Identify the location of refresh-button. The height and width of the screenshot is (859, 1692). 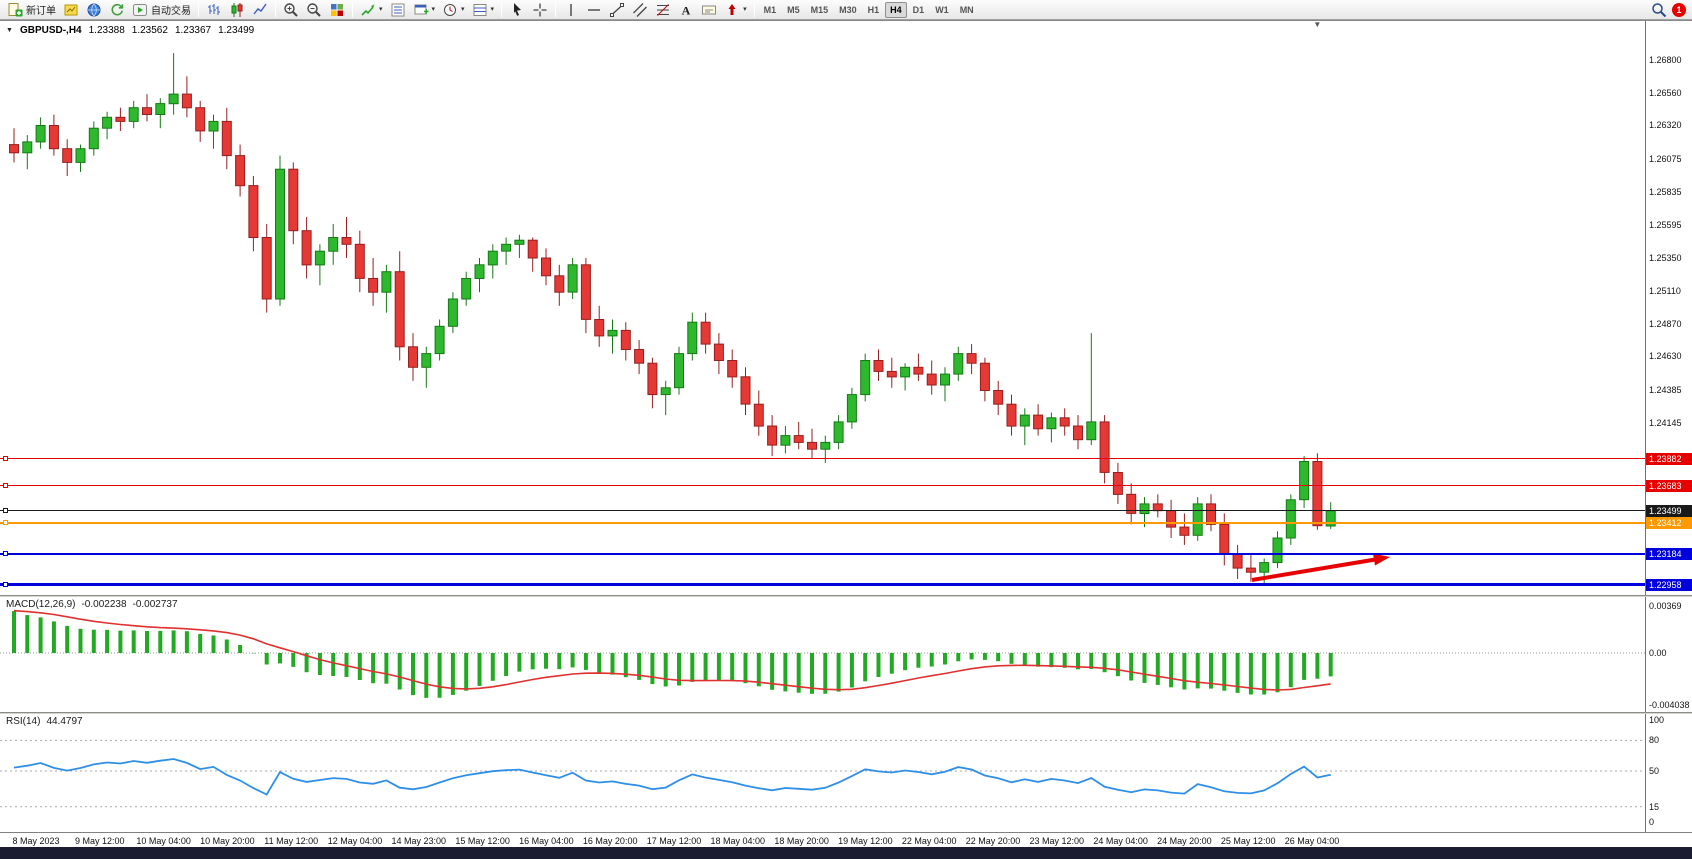
(117, 10).